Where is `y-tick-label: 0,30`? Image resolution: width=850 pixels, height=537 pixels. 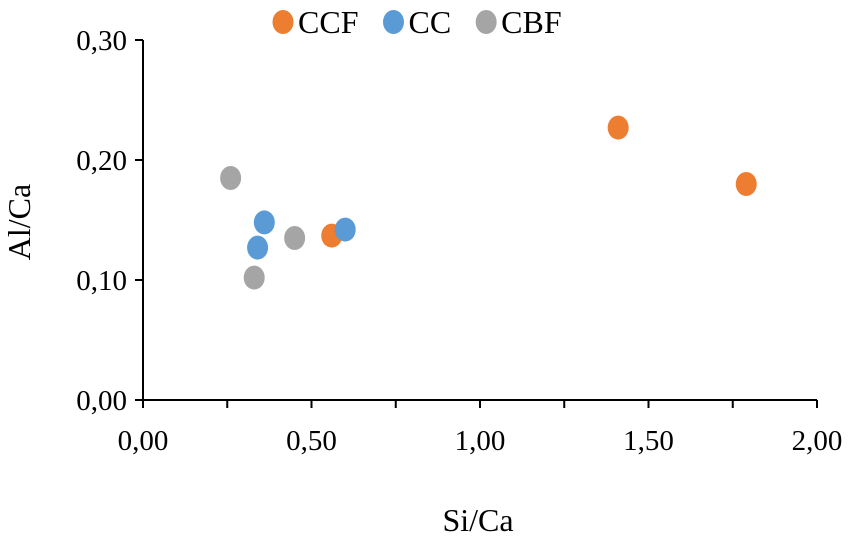
y-tick-label: 0,30 is located at coordinates (101, 41).